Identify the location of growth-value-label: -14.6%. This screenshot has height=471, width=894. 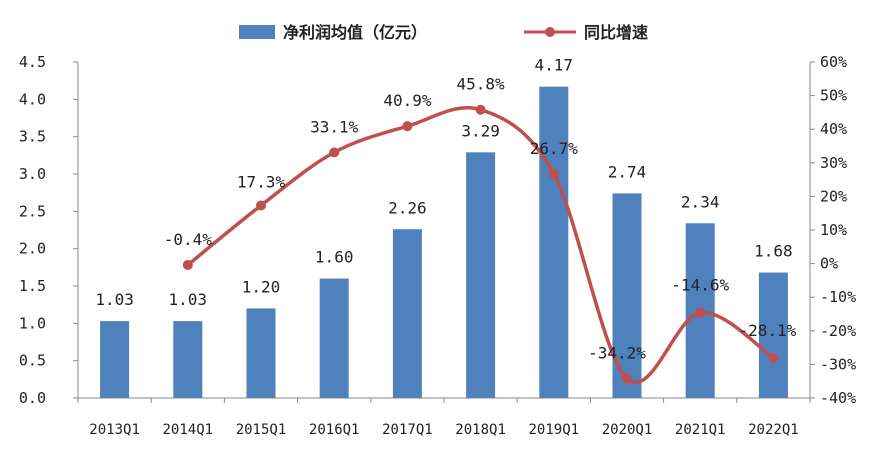
(700, 285).